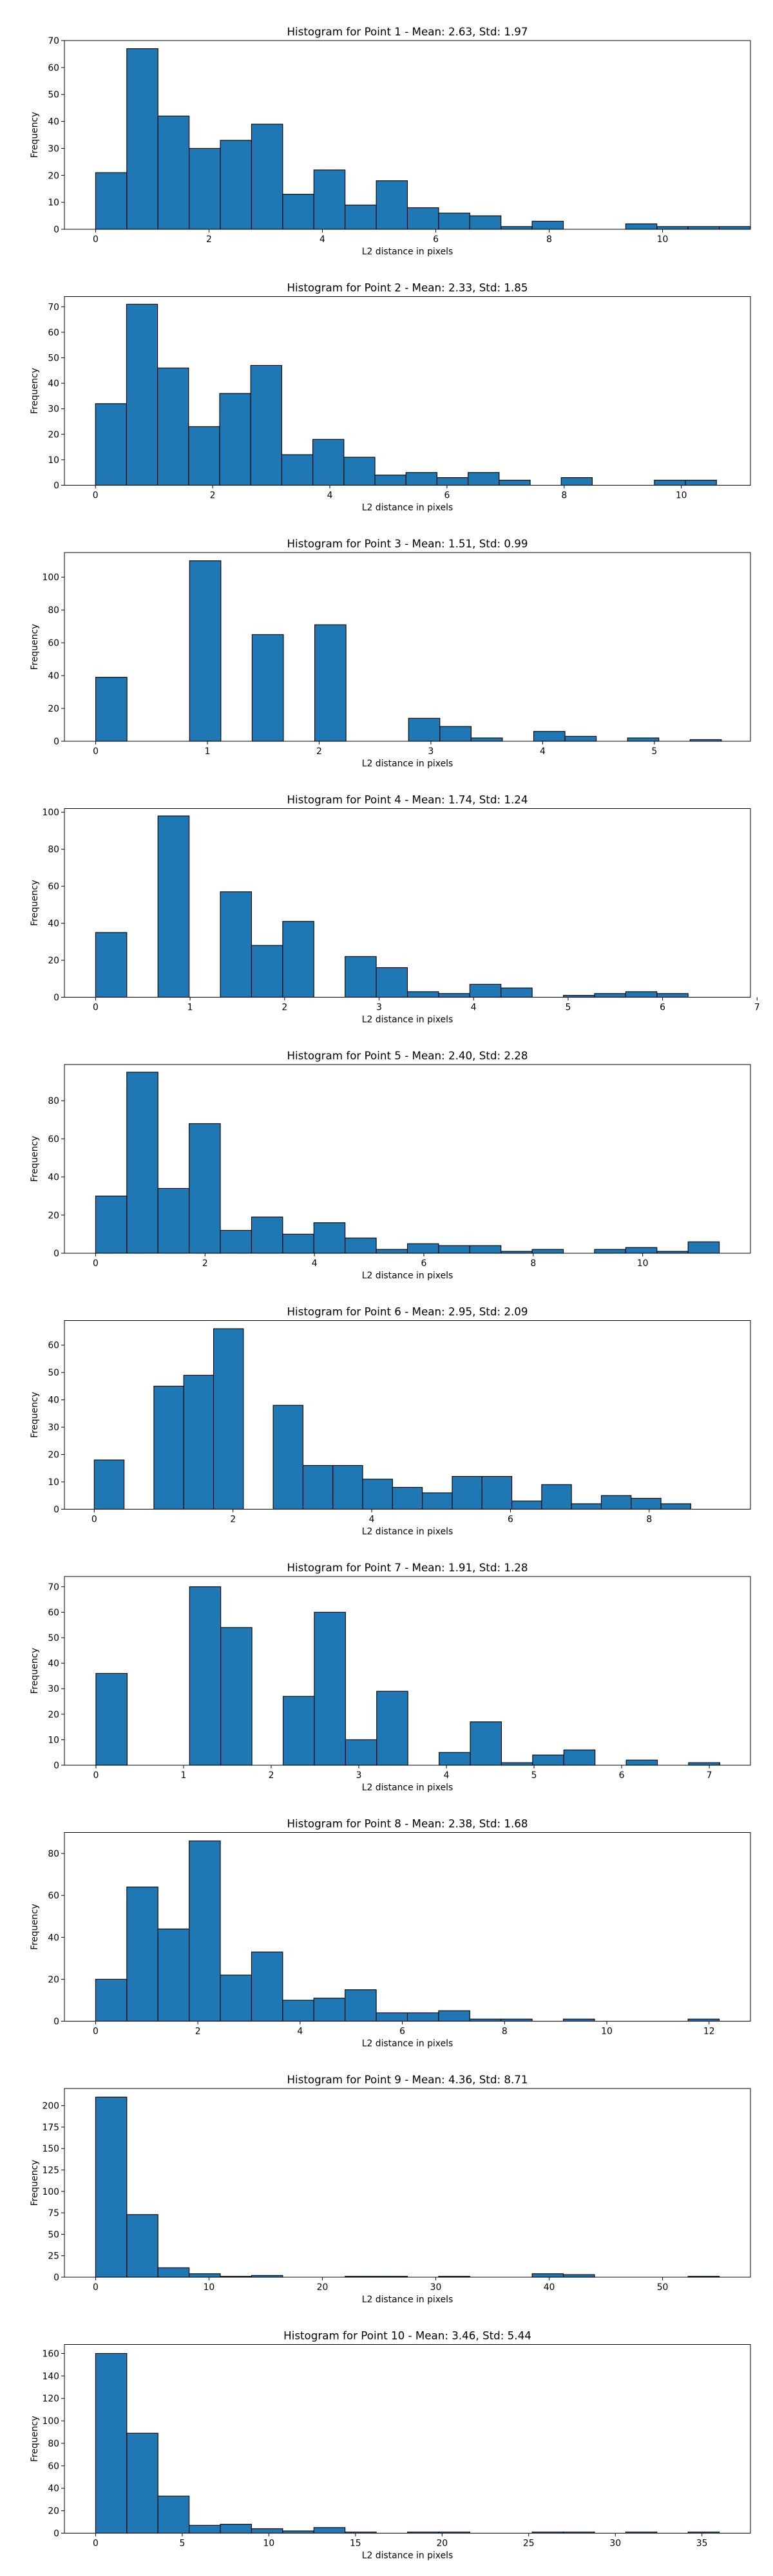  What do you see at coordinates (436, 2287) in the screenshot?
I see `x-tick-label: 30` at bounding box center [436, 2287].